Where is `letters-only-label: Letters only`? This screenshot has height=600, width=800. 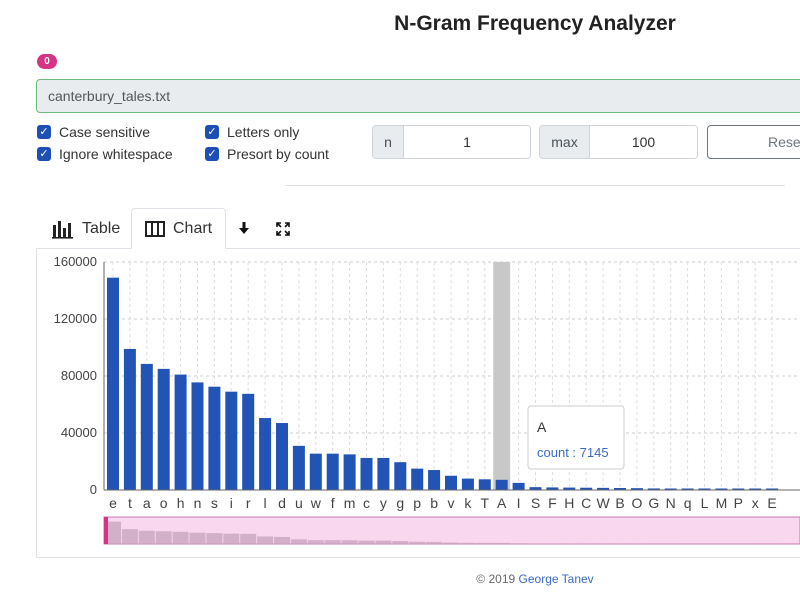
letters-only-label: Letters only is located at coordinates (263, 132).